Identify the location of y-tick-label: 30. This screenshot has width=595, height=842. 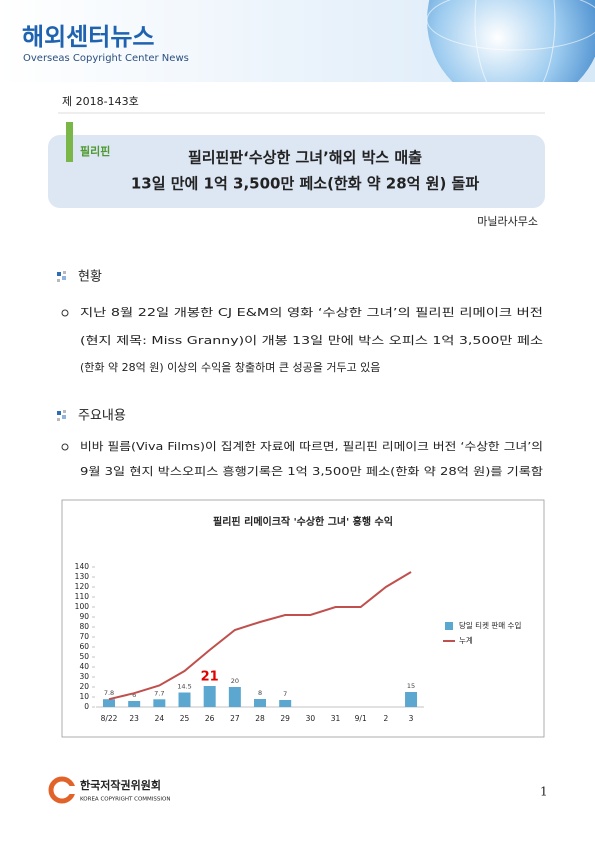
(84, 676).